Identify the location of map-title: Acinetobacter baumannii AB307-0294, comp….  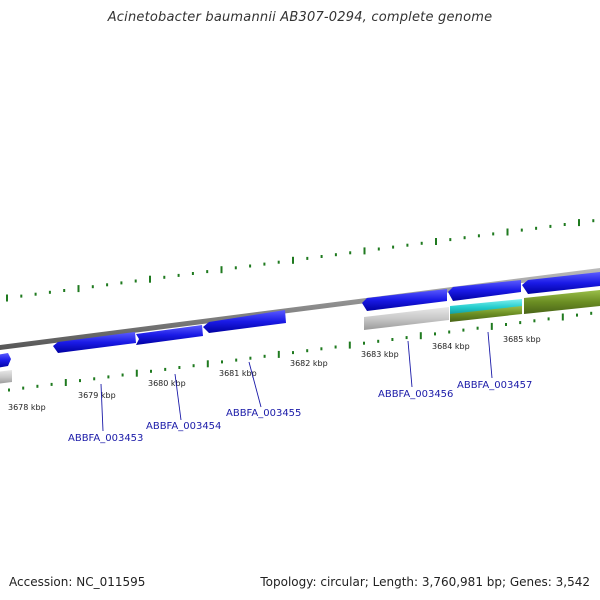
(300, 17).